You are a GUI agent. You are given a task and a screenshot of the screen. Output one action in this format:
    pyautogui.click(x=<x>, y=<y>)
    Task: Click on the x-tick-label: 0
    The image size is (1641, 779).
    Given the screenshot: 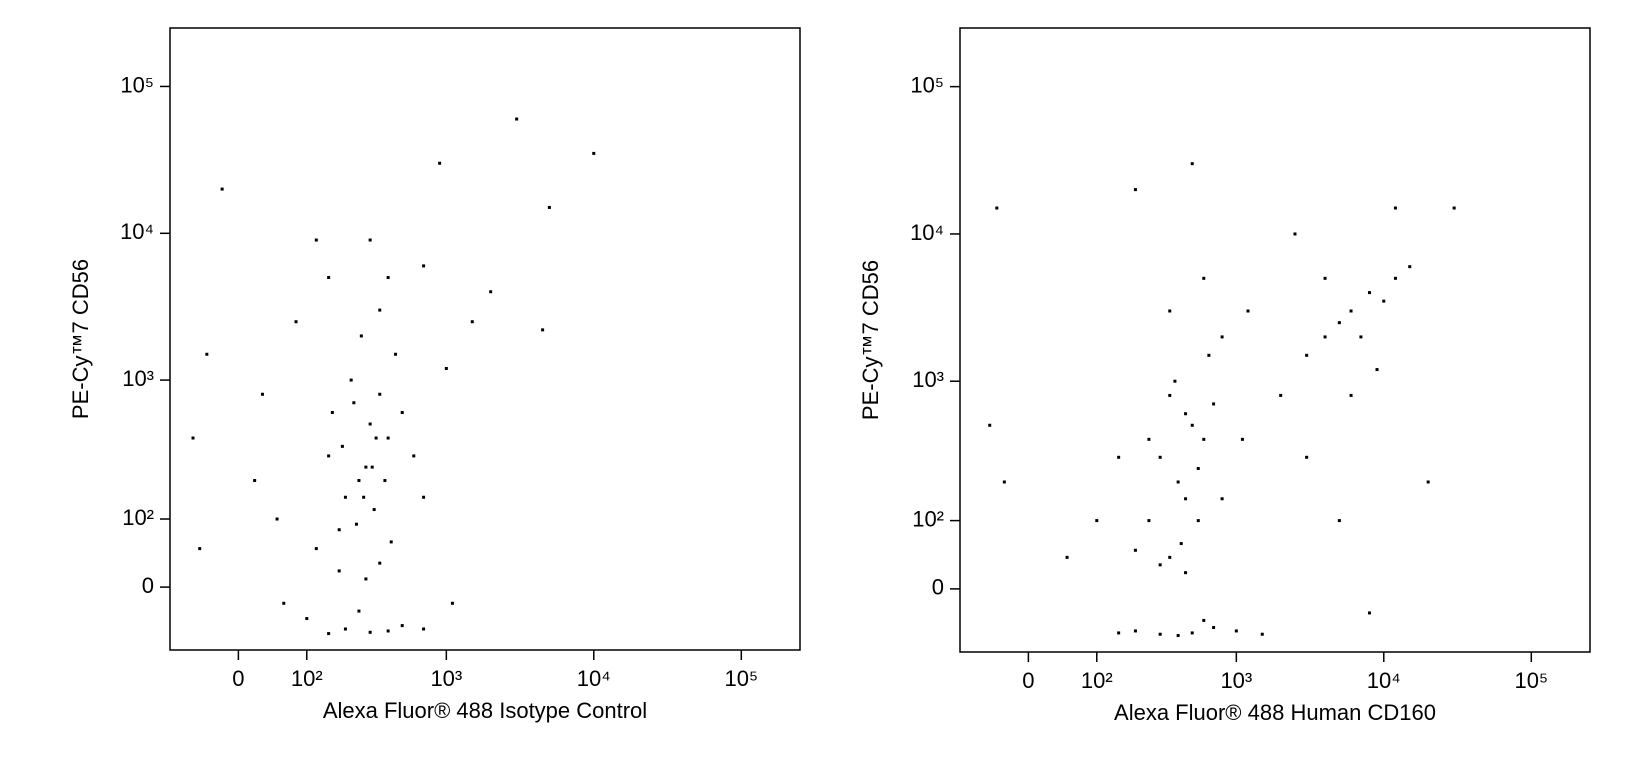 What is the action you would take?
    pyautogui.click(x=238, y=678)
    